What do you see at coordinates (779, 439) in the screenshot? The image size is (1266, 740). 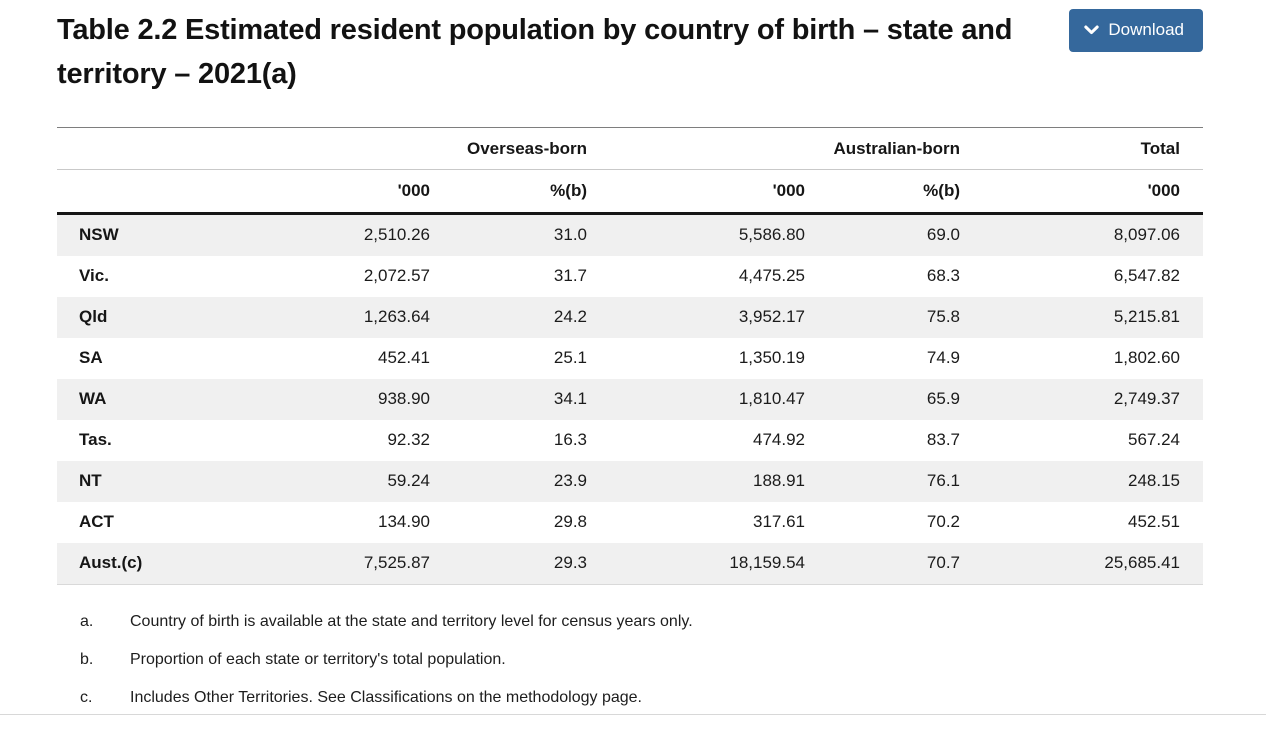 I see `cell: 474.92` at bounding box center [779, 439].